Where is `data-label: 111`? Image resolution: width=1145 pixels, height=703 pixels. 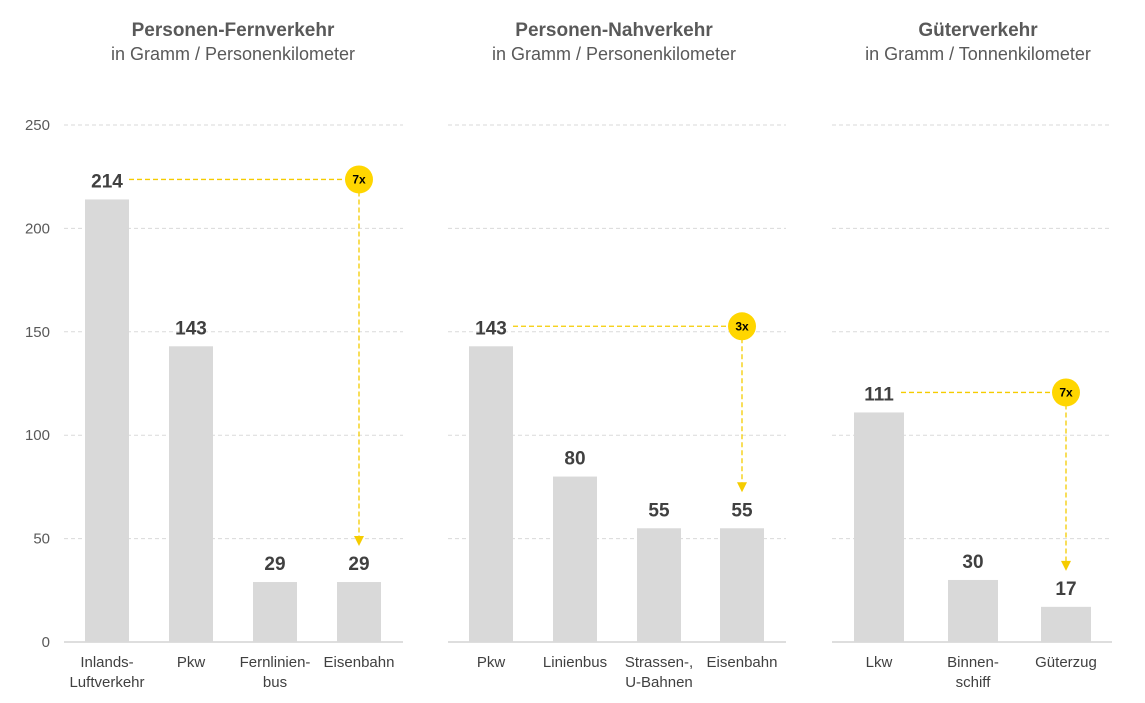
data-label: 111 is located at coordinates (879, 394).